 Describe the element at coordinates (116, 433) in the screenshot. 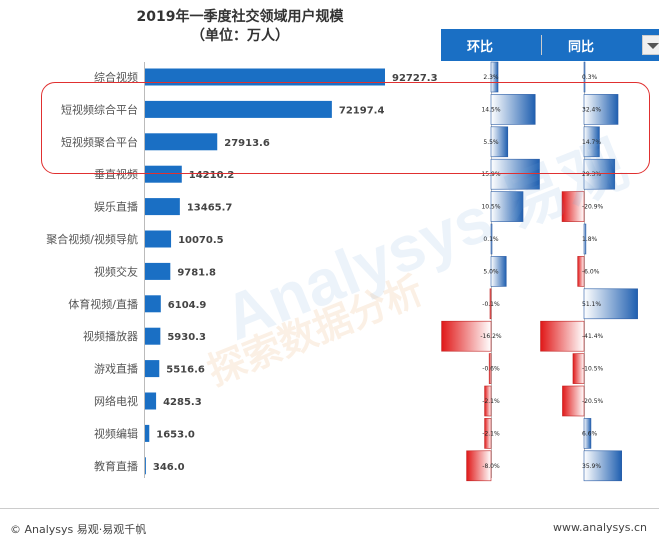

I see `category-label: 视频编辑` at that location.